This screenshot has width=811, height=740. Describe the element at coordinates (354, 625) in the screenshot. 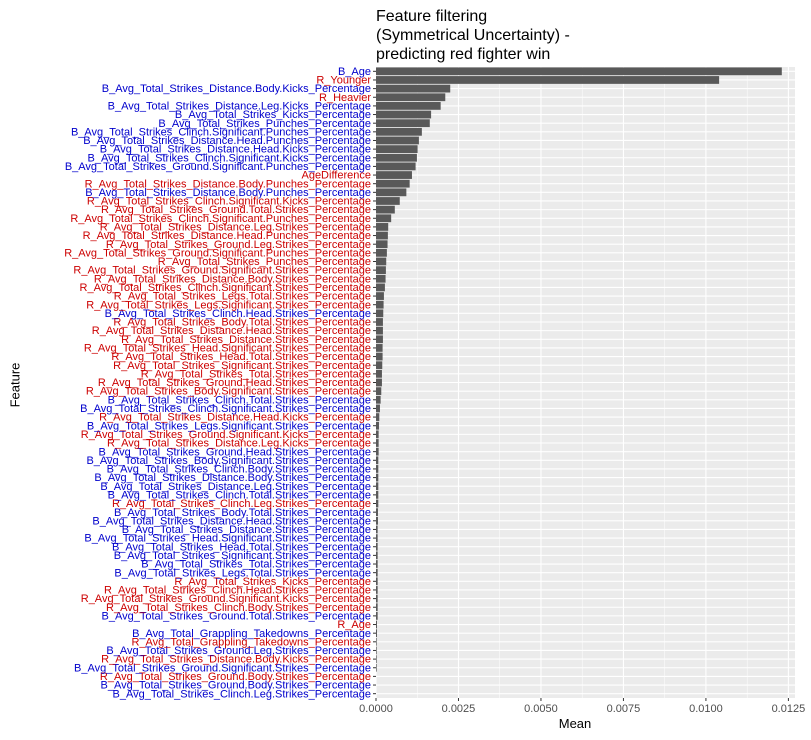

I see `y-tick-label: R_Age` at that location.